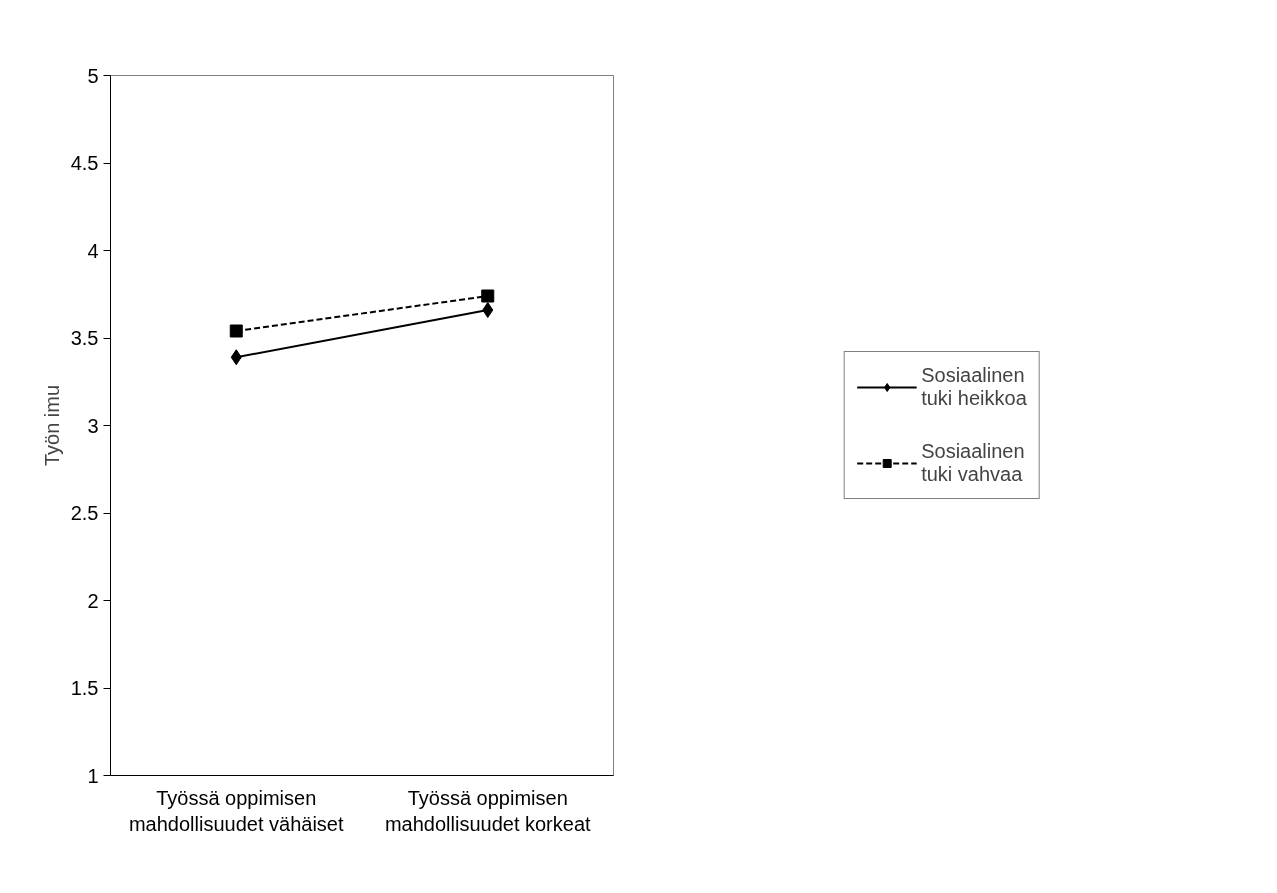 The width and height of the screenshot is (1277, 893). I want to click on x-tick-label: Työssä oppimisen mahdollisuudet vähäiset, so click(236, 810).